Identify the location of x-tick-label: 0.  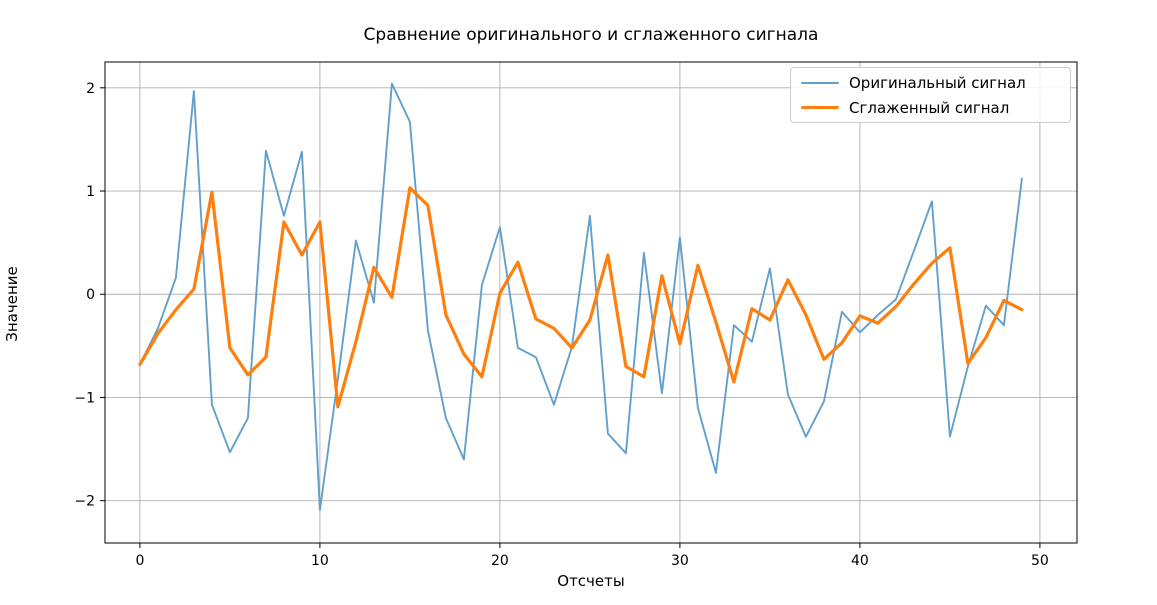
(139, 561).